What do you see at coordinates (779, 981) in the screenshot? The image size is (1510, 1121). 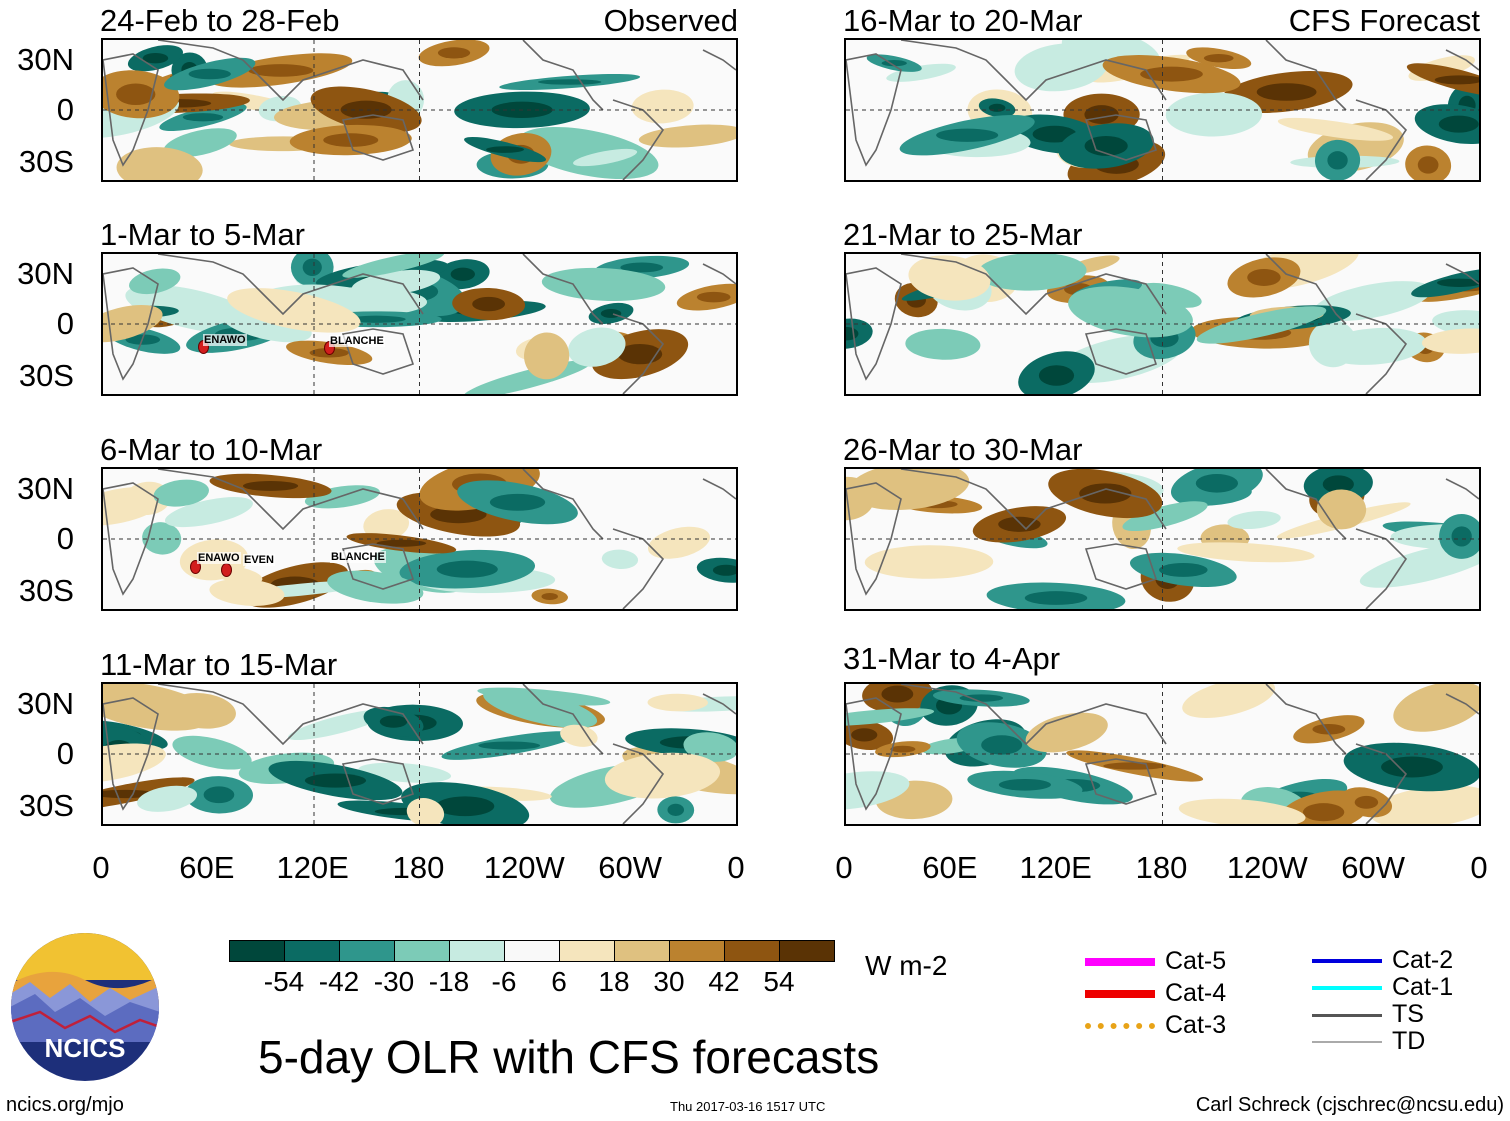 I see `colorbar-label: 54` at bounding box center [779, 981].